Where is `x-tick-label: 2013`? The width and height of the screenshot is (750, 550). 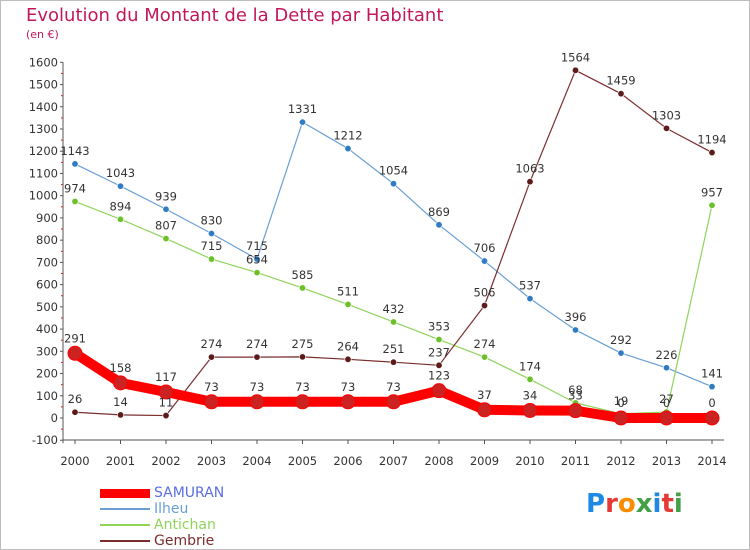 x-tick-label: 2013 is located at coordinates (666, 461).